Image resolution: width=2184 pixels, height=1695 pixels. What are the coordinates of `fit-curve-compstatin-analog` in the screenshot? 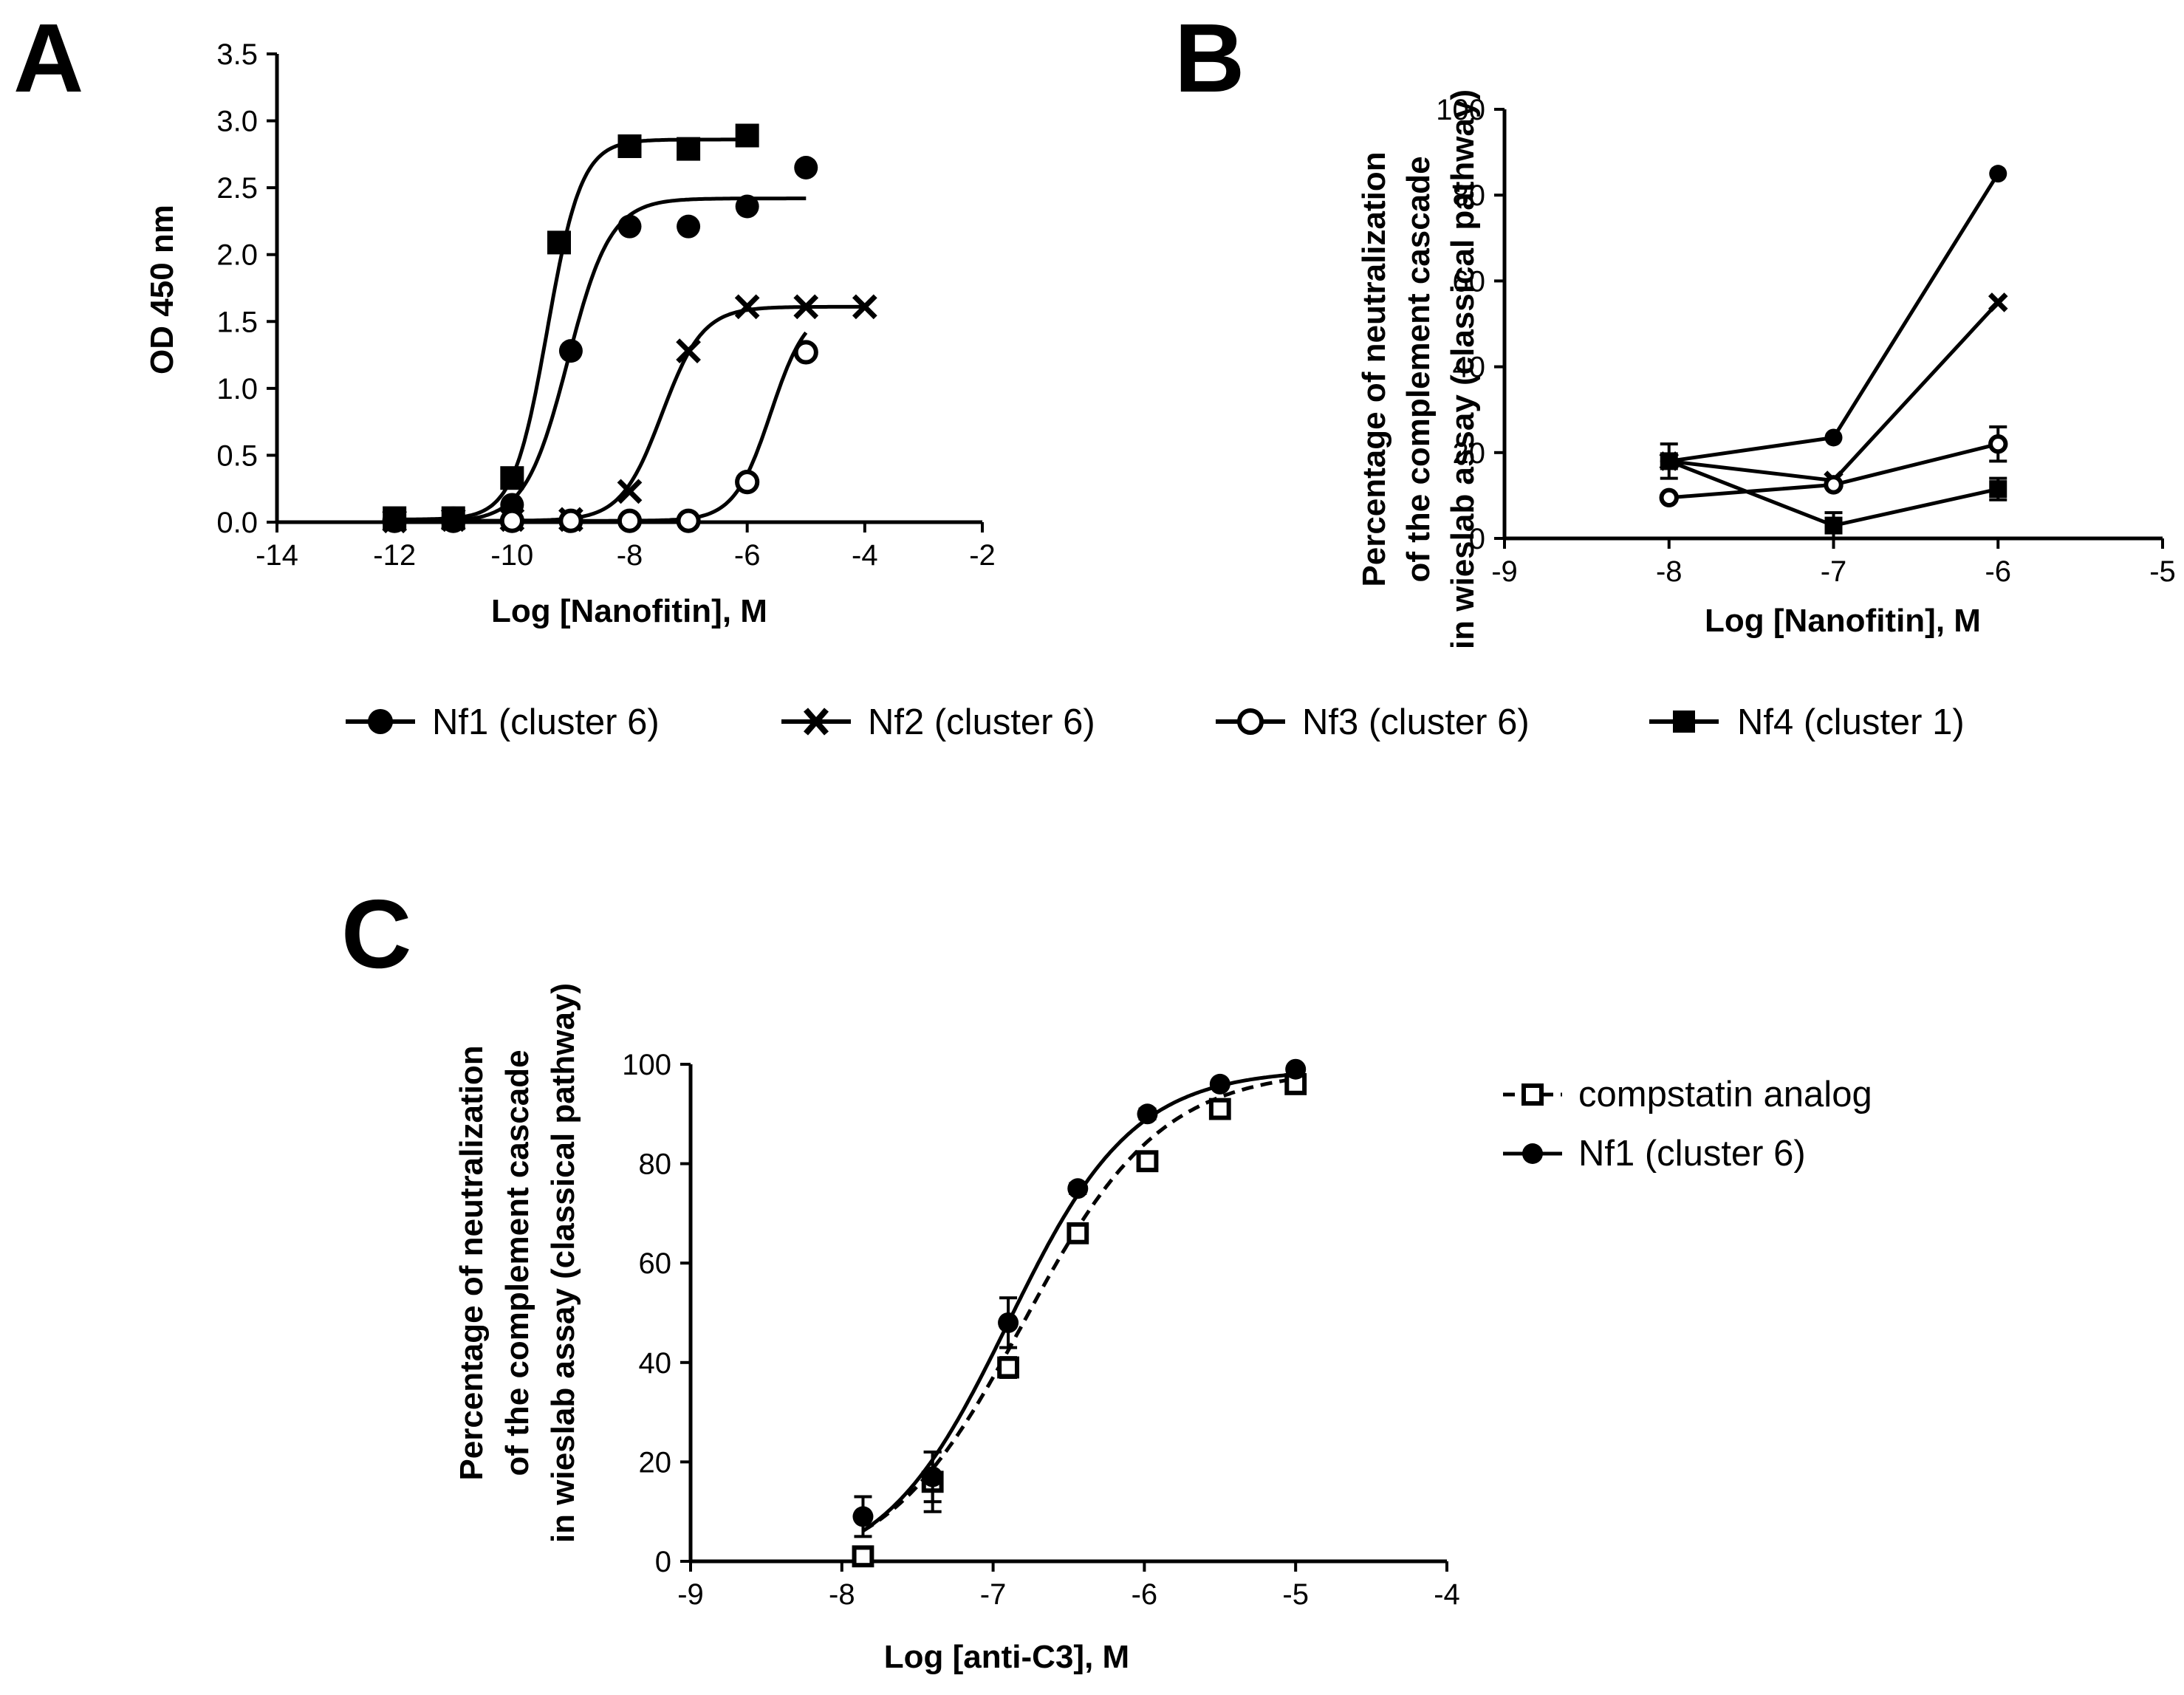 It's located at (1079, 1305).